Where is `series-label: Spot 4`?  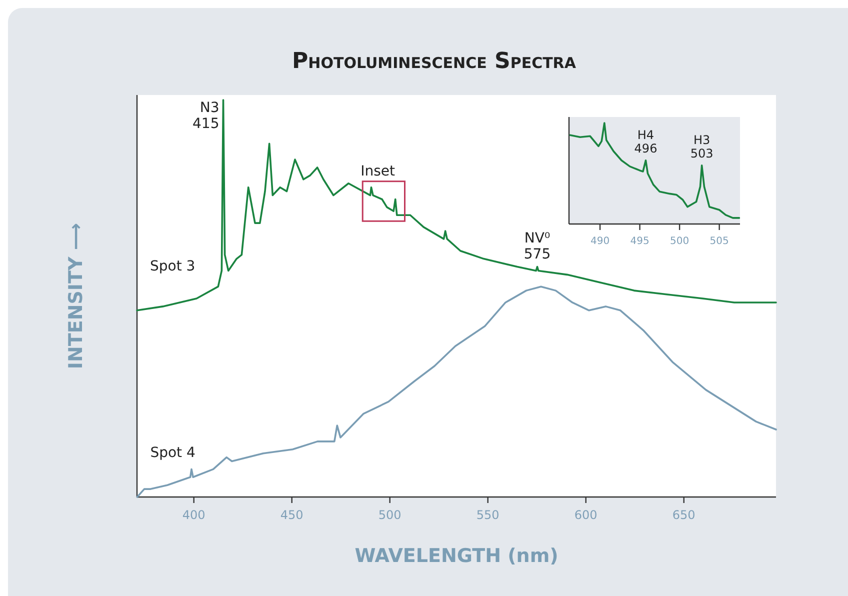 series-label: Spot 4 is located at coordinates (173, 453).